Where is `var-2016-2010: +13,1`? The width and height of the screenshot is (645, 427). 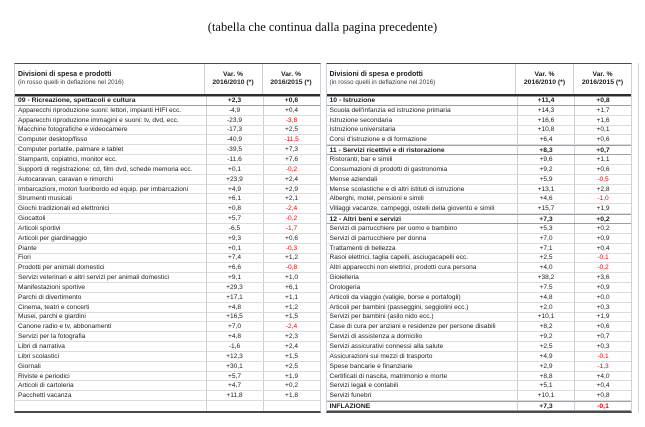
var-2016-2010: +13,1 is located at coordinates (545, 189).